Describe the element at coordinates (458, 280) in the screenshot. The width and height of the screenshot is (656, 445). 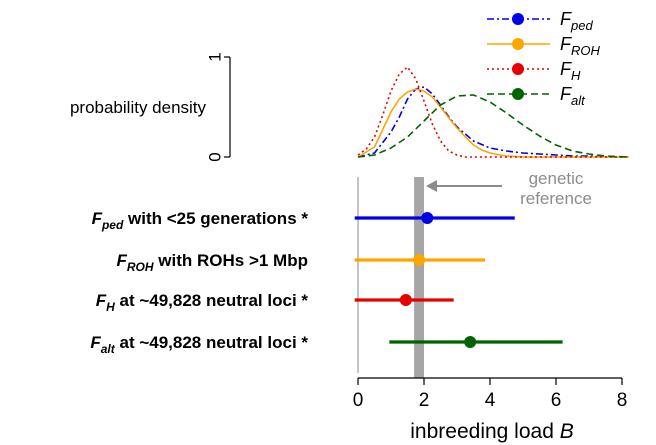
I see `forest-rows` at that location.